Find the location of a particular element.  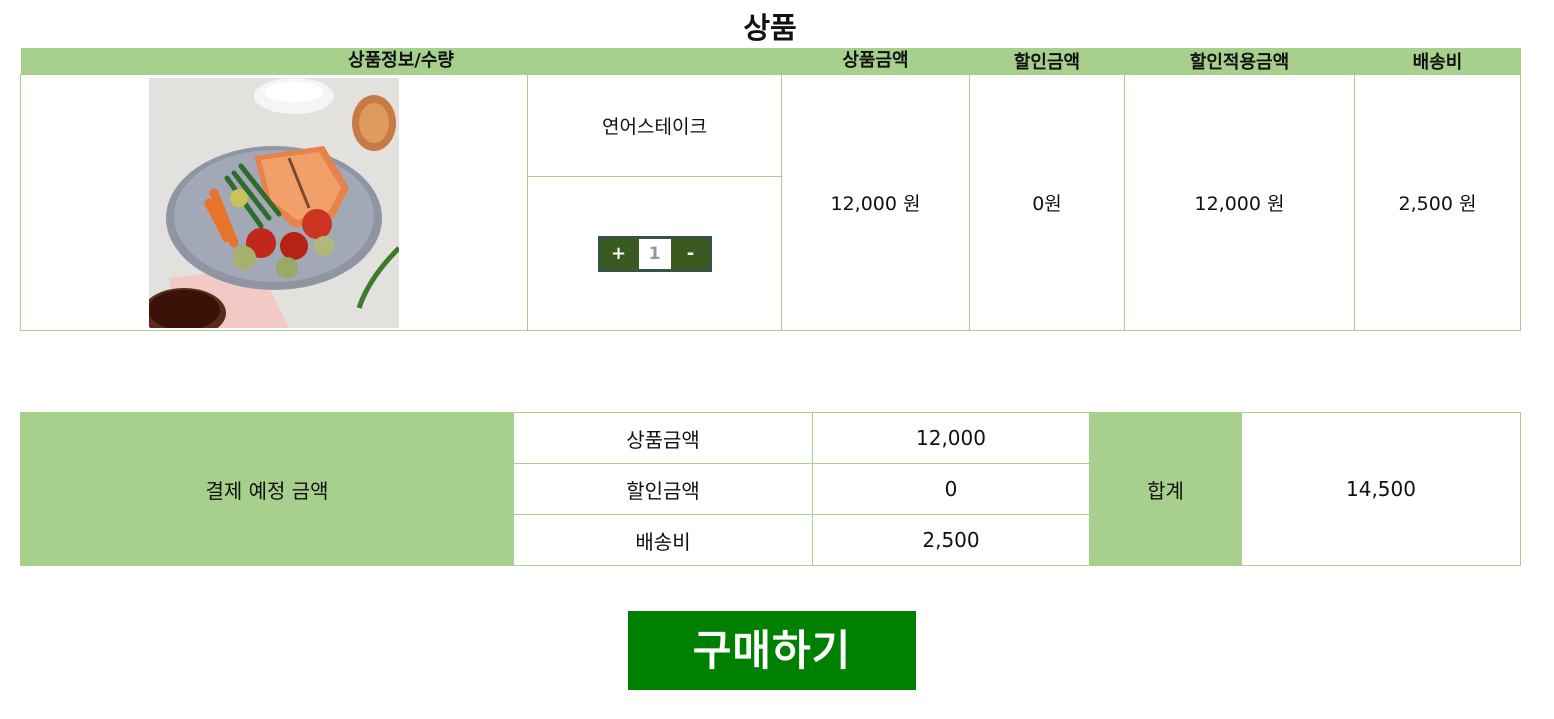

header-discounted-price: 할인적용금액 is located at coordinates (1239, 61).